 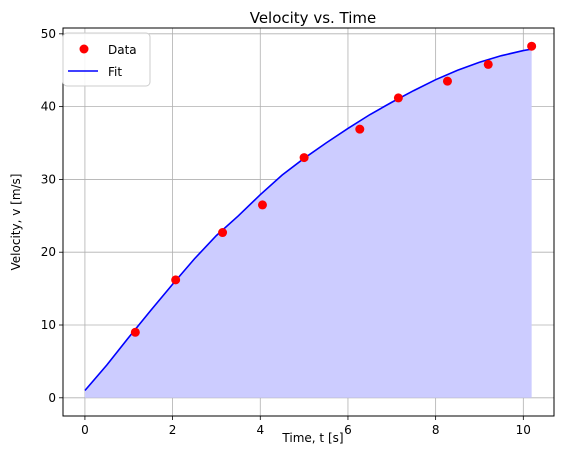 What do you see at coordinates (52, 398) in the screenshot?
I see `y-tick-label: 0` at bounding box center [52, 398].